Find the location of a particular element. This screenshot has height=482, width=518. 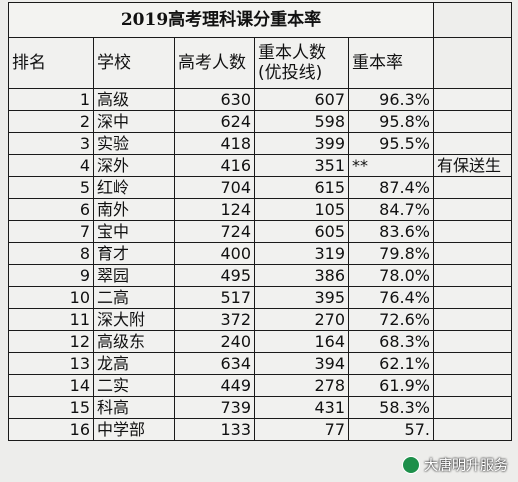

key-rate-cell: 61.9% is located at coordinates (391, 385).